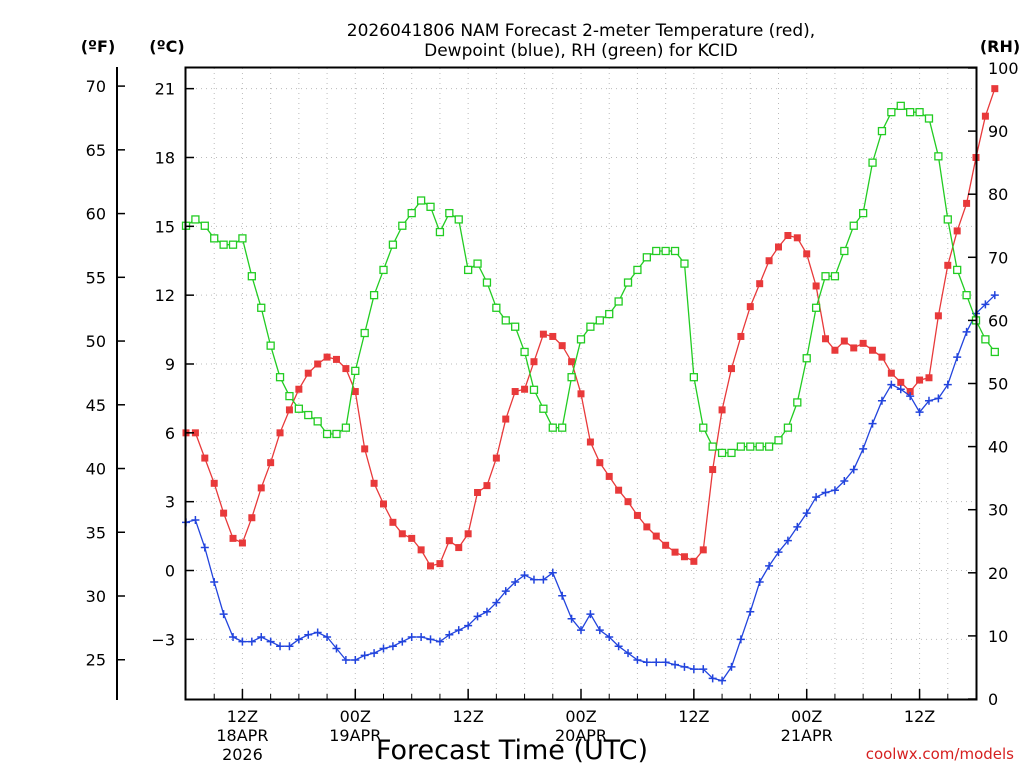 Image resolution: width=1024 pixels, height=768 pixels. What do you see at coordinates (998, 131) in the screenshot?
I see `rh-tick-label: 90` at bounding box center [998, 131].